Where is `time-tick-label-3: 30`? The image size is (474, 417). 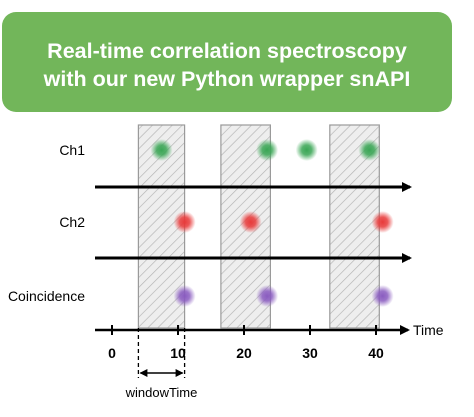 time-tick-label-3: 30 is located at coordinates (310, 353).